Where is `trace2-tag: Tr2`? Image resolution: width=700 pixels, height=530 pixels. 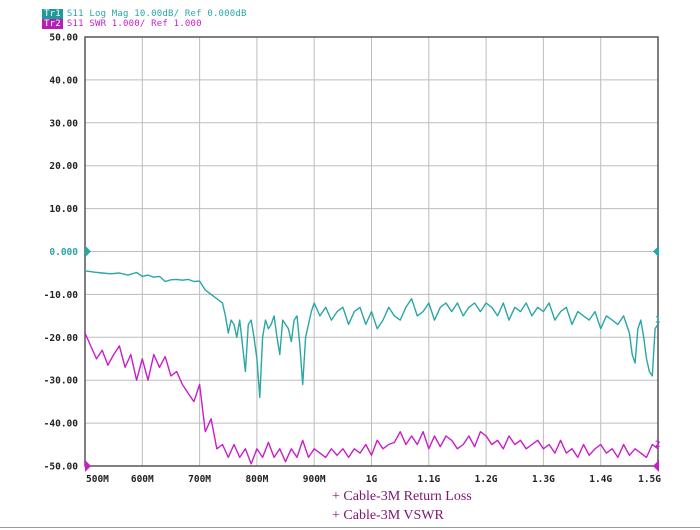 trace2-tag: Tr2 is located at coordinates (52, 24).